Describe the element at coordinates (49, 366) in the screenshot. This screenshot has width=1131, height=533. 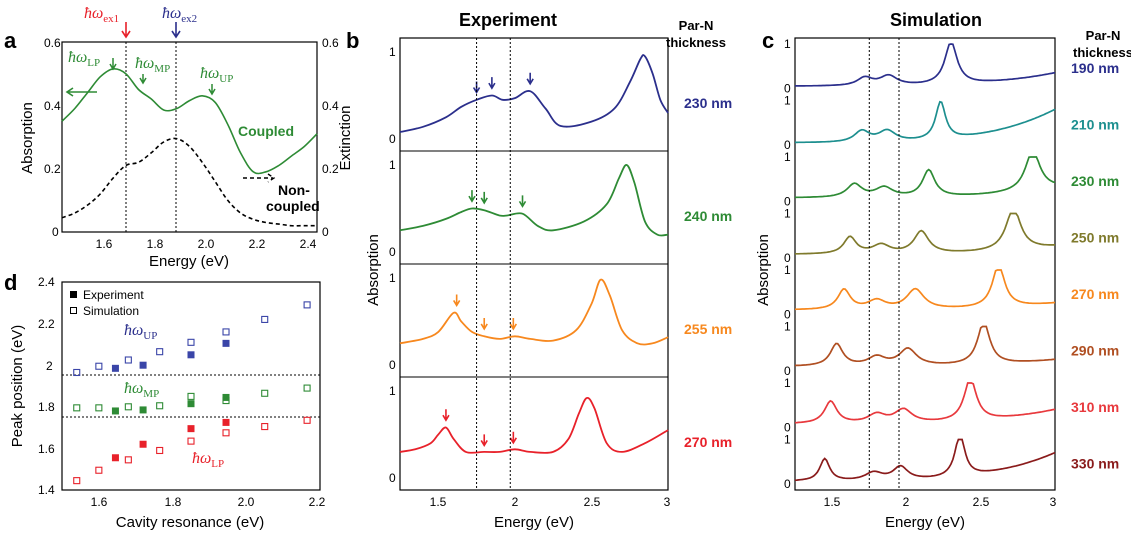
I see `d-ytick-2: 2` at that location.